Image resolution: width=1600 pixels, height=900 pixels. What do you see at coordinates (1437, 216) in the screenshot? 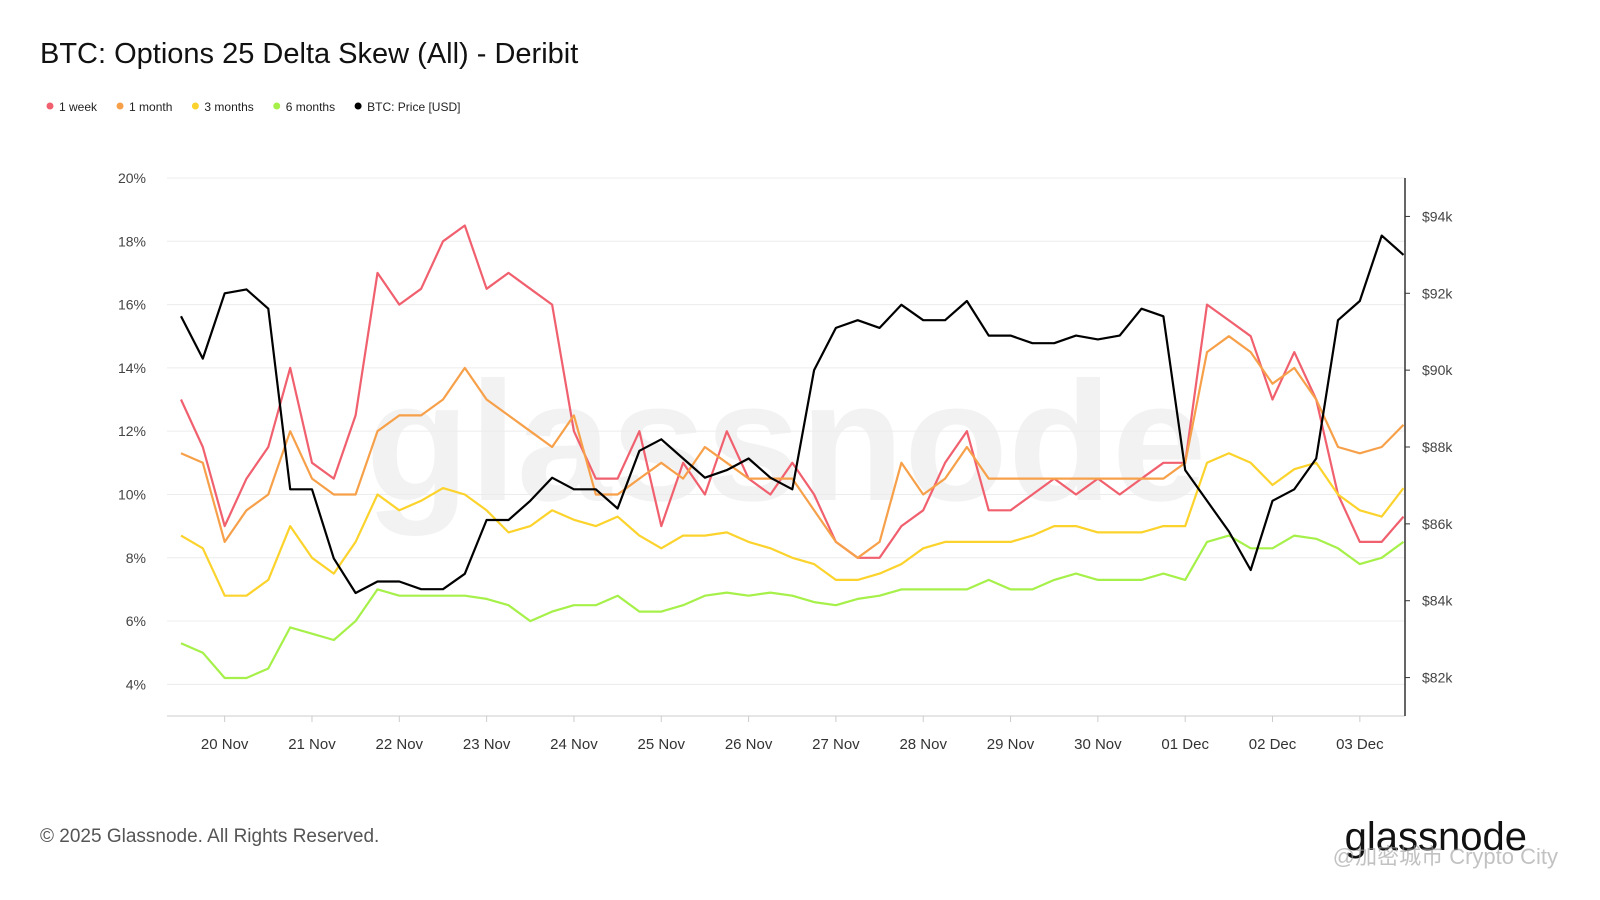
I see `y2-tick-label: $94k` at bounding box center [1437, 216].